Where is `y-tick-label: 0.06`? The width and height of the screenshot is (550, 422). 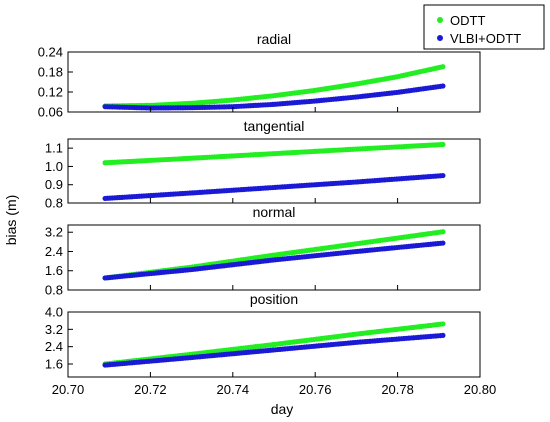 y-tick-label: 0.06 is located at coordinates (50, 112).